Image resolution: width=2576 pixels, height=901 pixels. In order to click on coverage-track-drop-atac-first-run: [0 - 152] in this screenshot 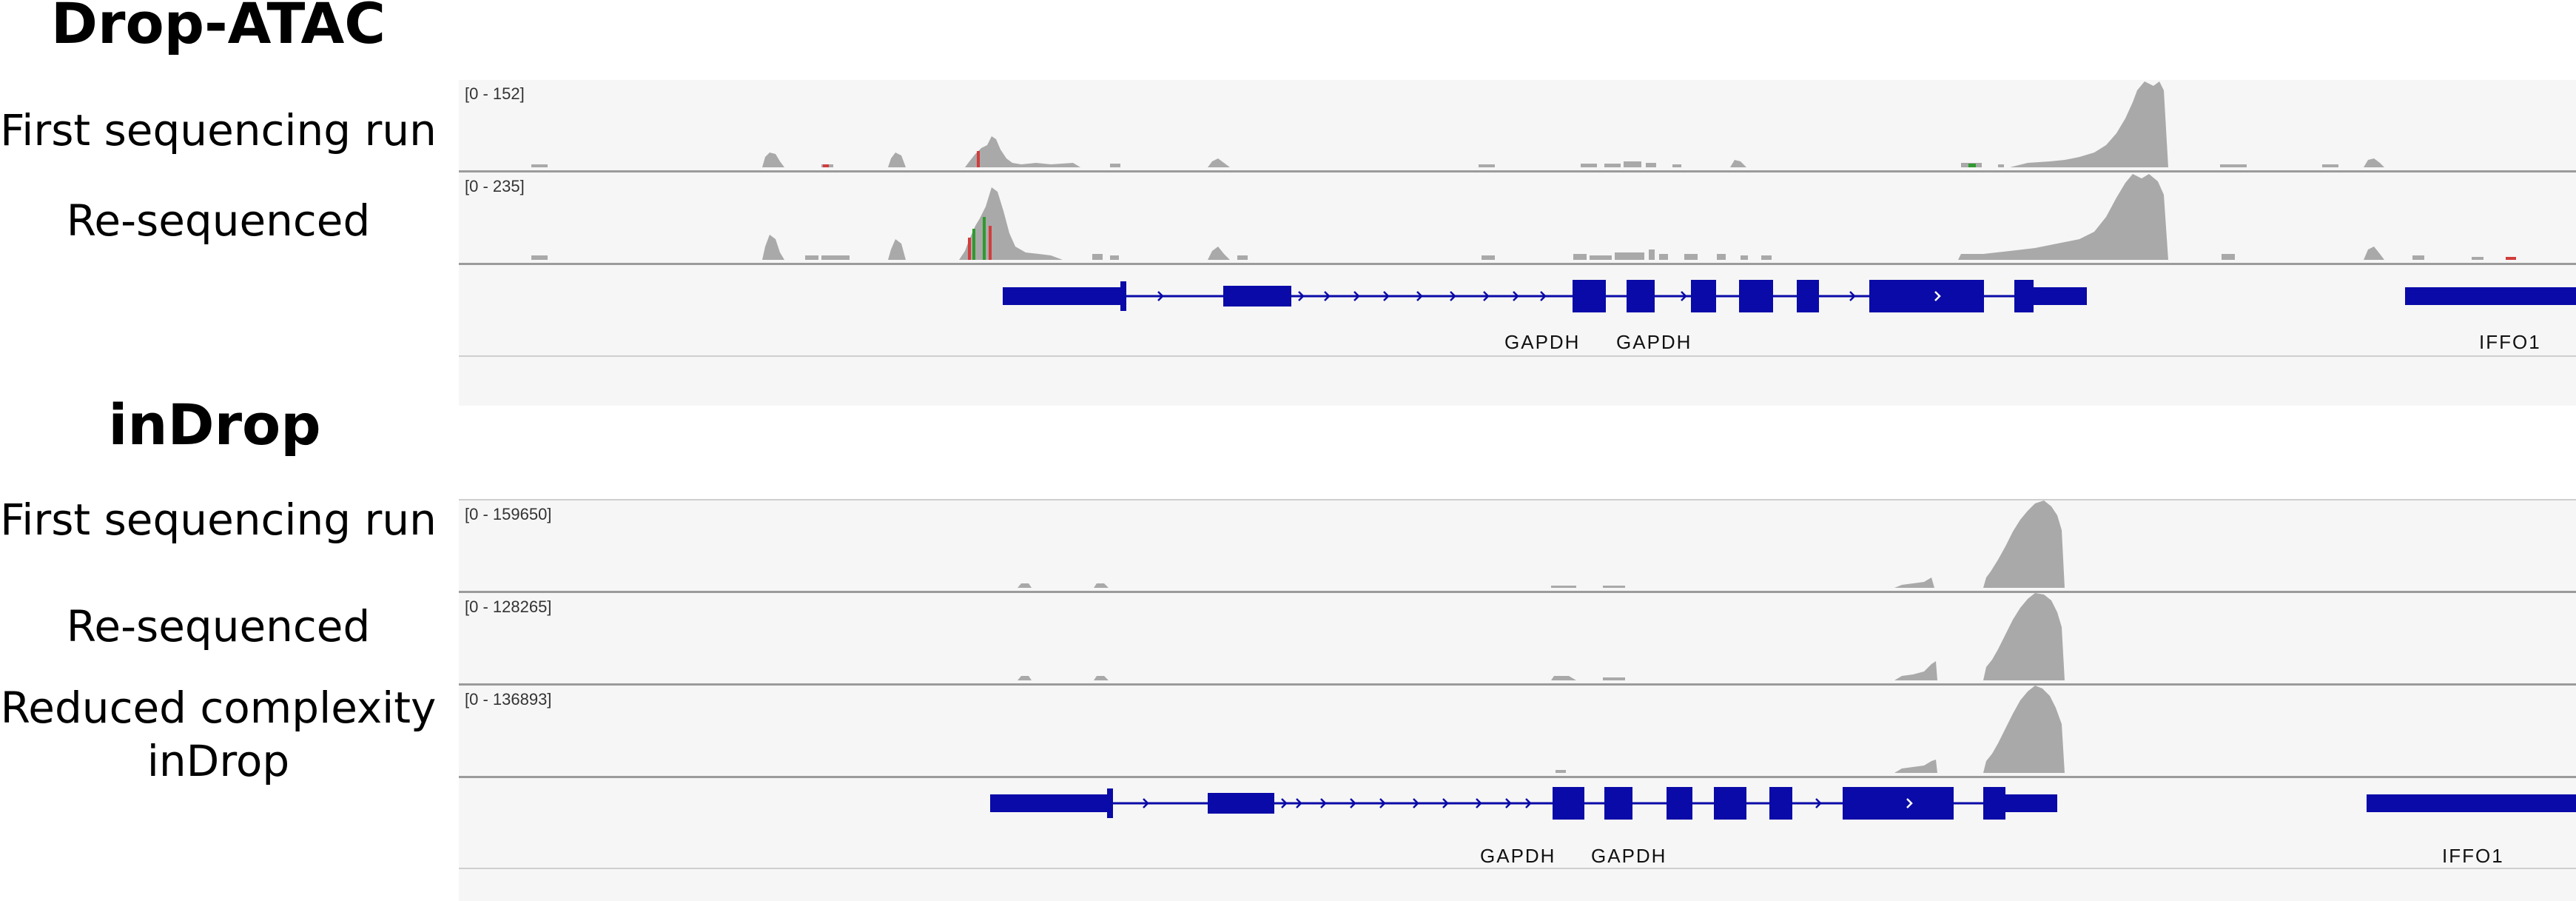, I will do `click(1517, 125)`.